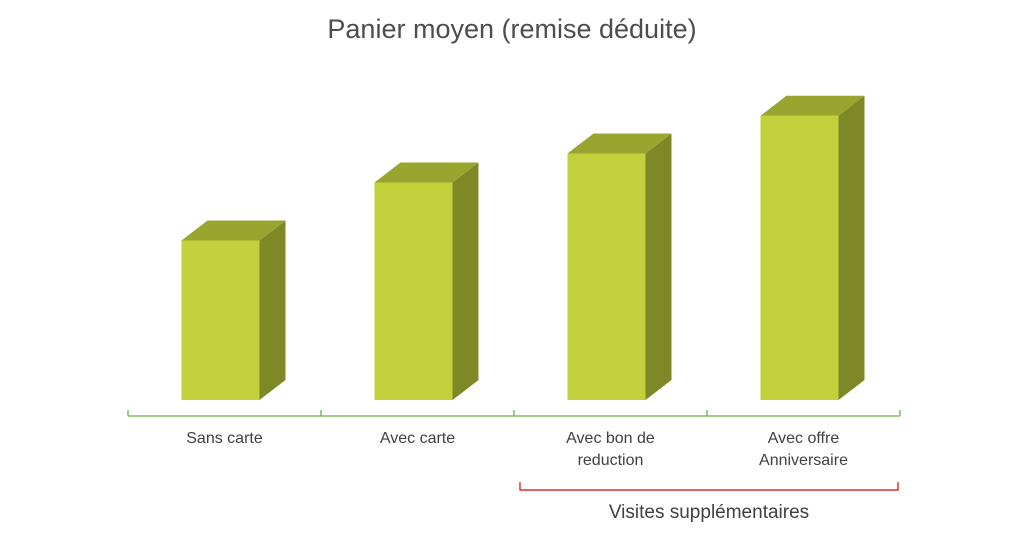  Describe the element at coordinates (709, 486) in the screenshot. I see `bracket-line` at that location.